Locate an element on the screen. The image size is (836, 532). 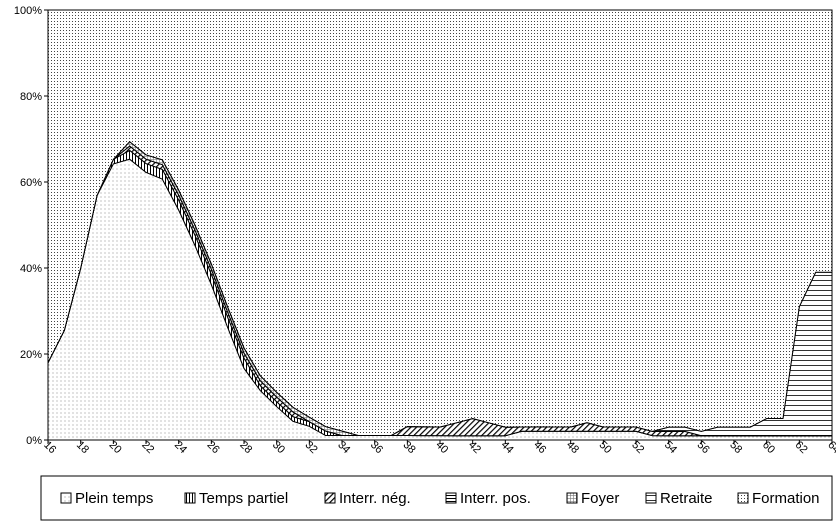
legend-label-plein-temps: Plein temps is located at coordinates (114, 498).